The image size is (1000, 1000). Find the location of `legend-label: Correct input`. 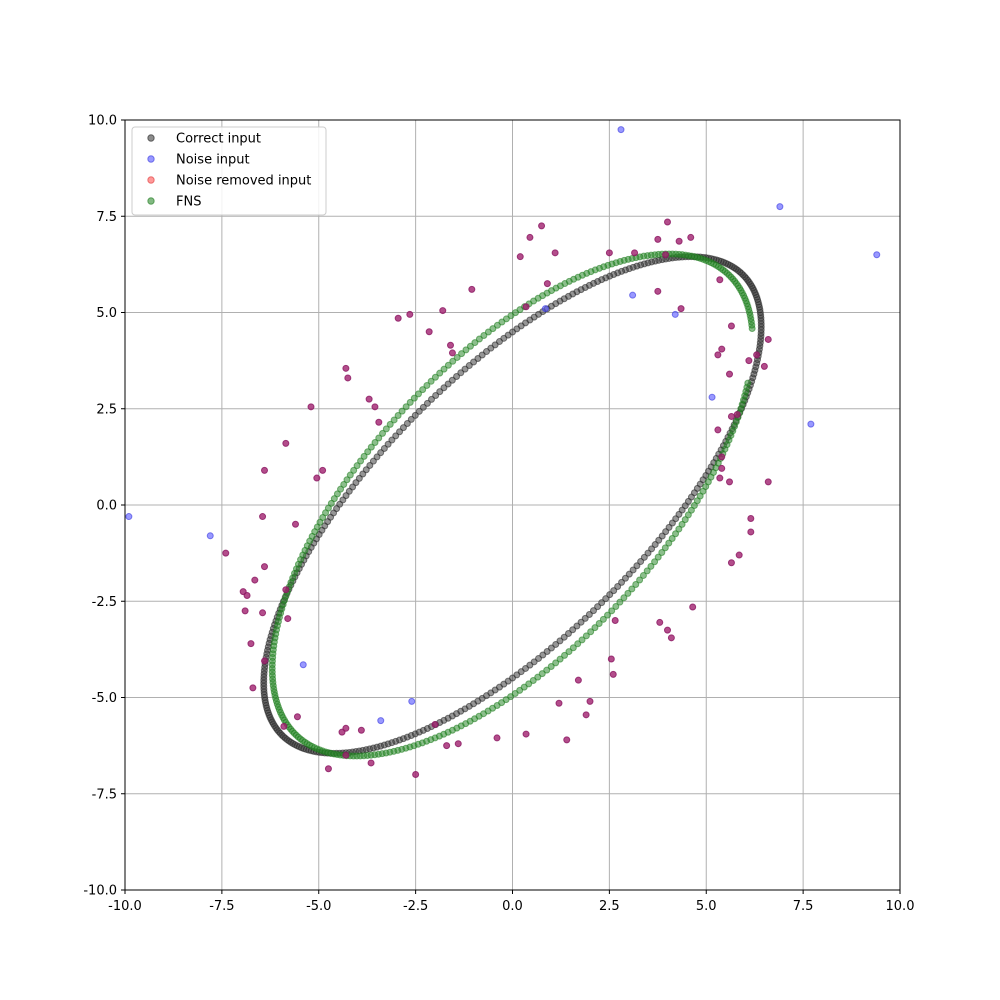

legend-label: Correct input is located at coordinates (218, 139).